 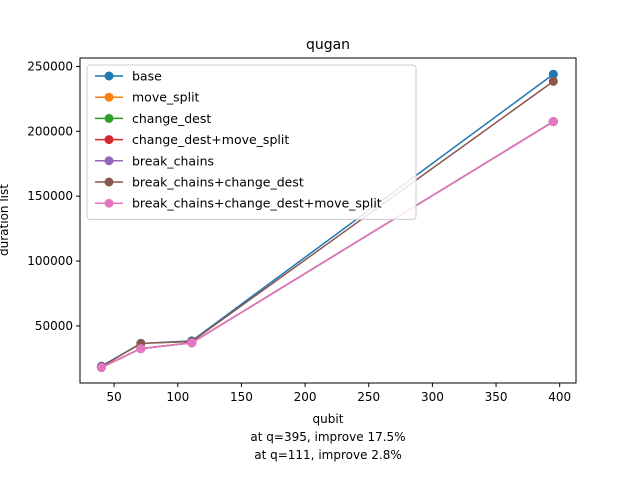 I want to click on legend-label: change_dest+move_split, so click(x=210, y=139).